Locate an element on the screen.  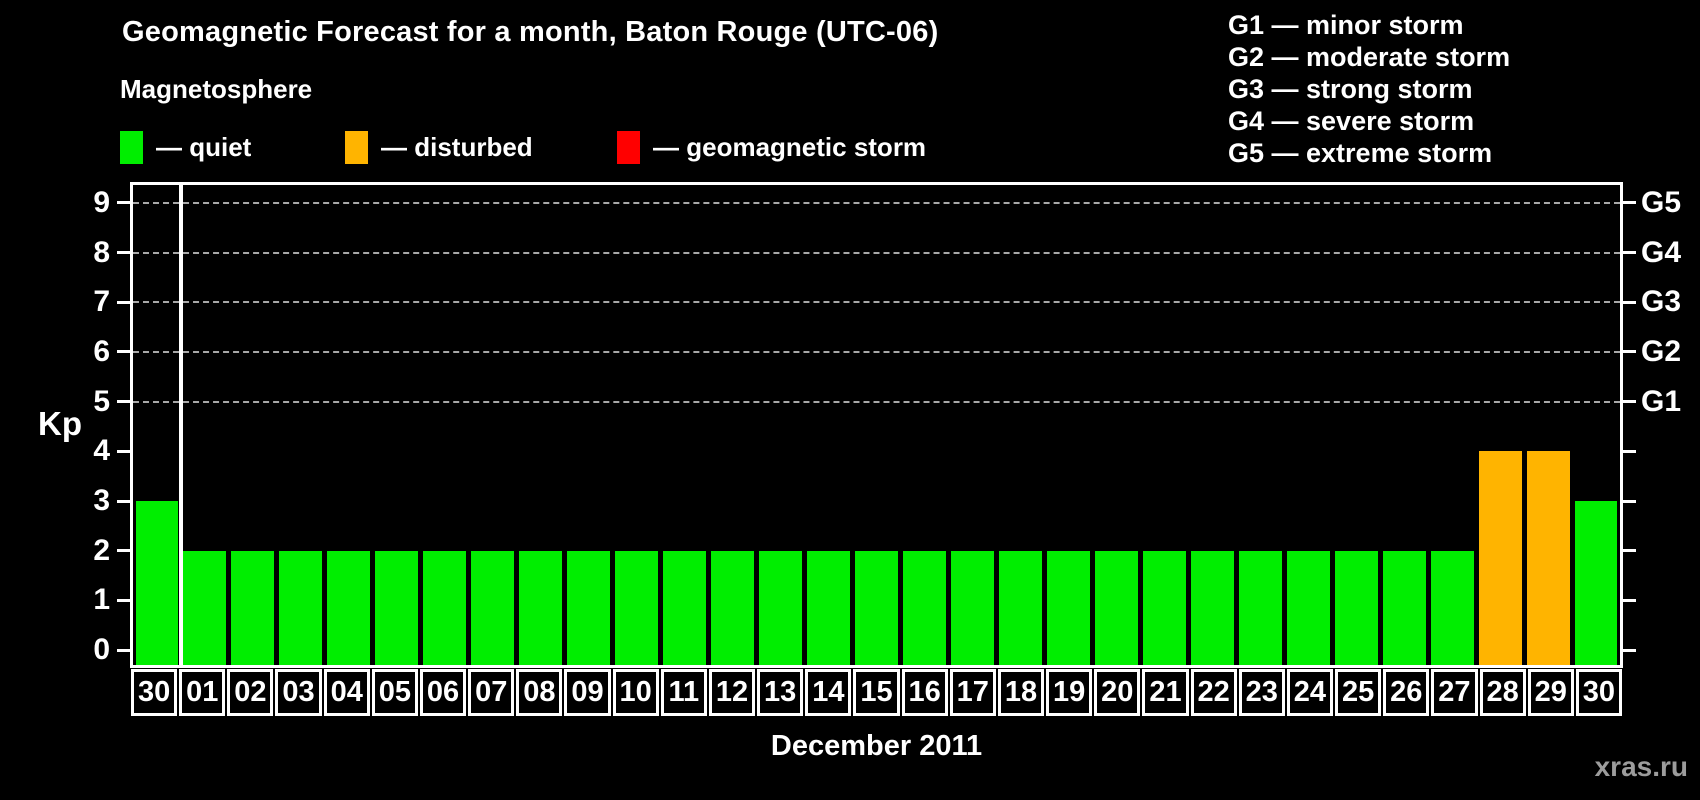
kp-tick-label: 6 is located at coordinates (101, 351).